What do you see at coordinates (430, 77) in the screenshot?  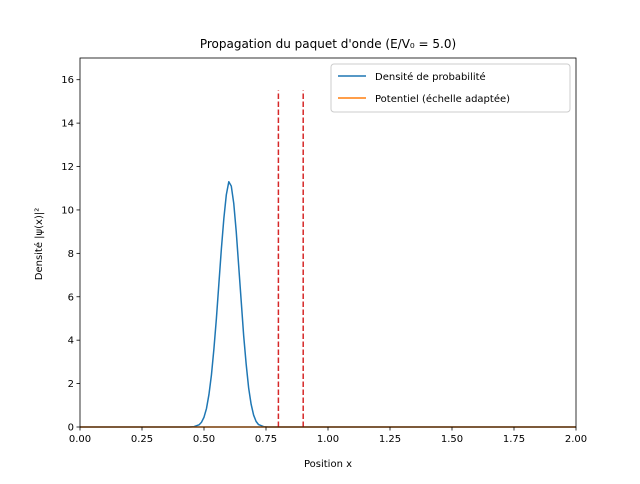 I see `legend-label-density: Densité de probabilité` at bounding box center [430, 77].